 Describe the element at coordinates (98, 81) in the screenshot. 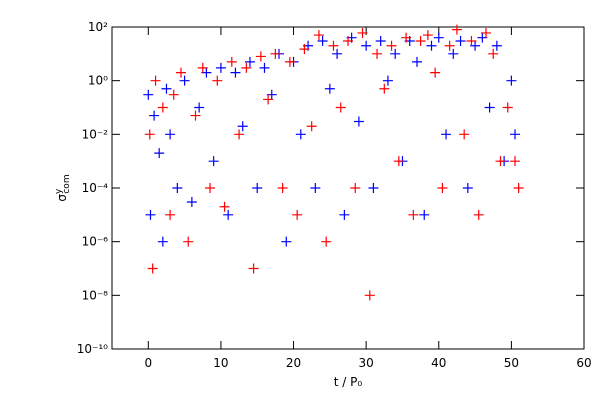

I see `y-tick-label: 10⁰` at that location.